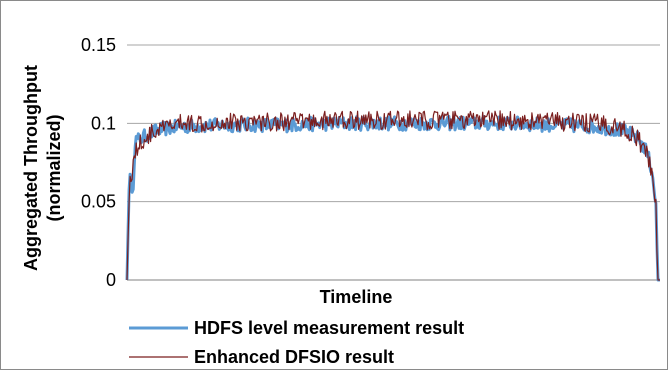 Image resolution: width=668 pixels, height=370 pixels. What do you see at coordinates (294, 357) in the screenshot?
I see `legend-label-dfsio: Enhanced DFSIO result` at bounding box center [294, 357].